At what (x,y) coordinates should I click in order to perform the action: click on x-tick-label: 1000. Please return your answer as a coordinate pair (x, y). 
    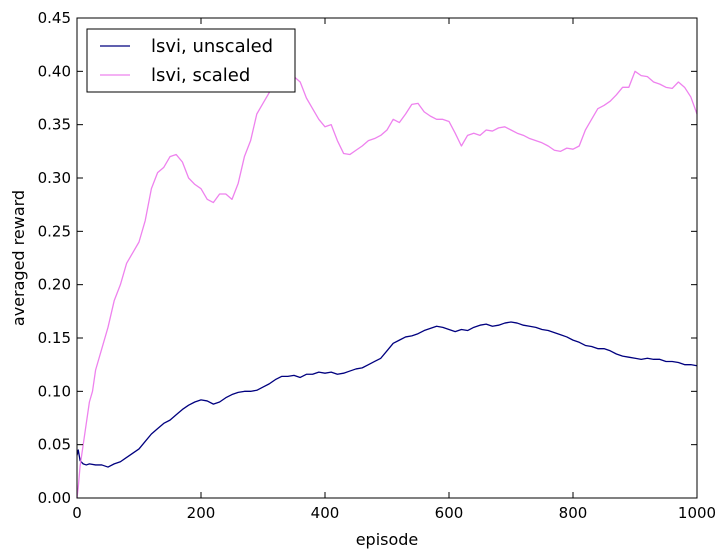
    Looking at the image, I should click on (697, 513).